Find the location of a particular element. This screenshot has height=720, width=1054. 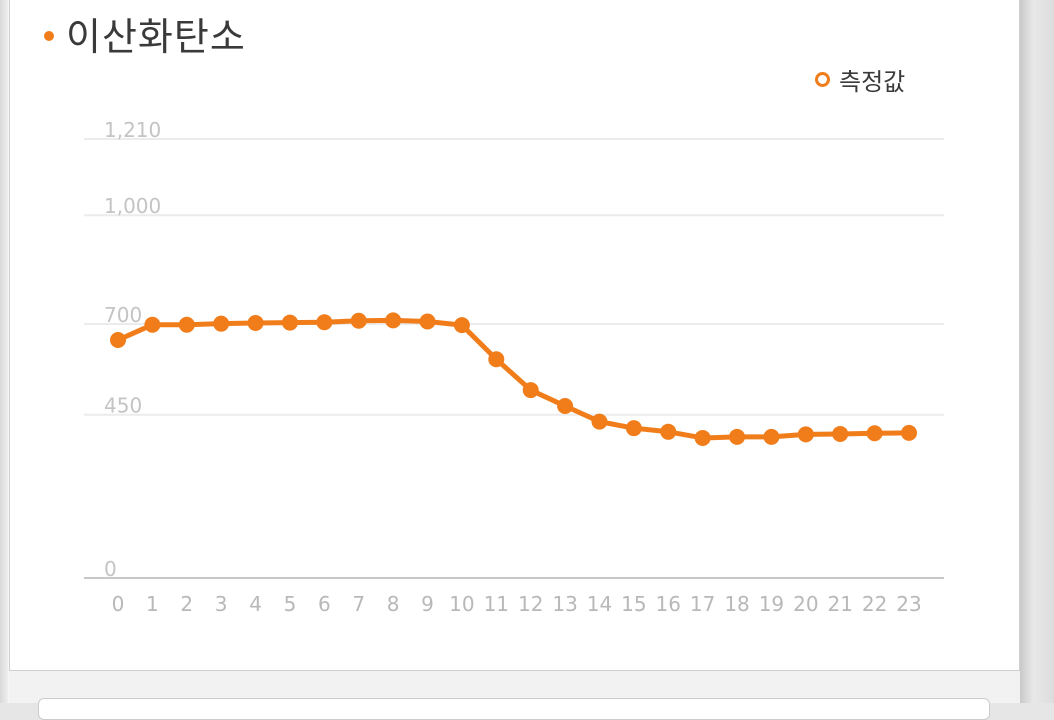

window-edge is located at coordinates (1037, 351).